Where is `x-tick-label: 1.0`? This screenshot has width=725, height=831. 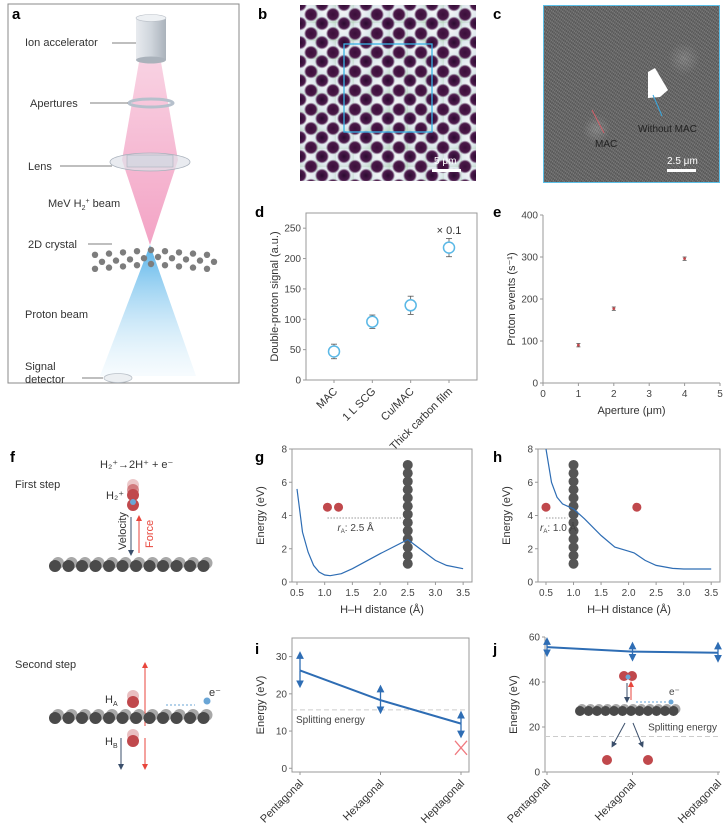
x-tick-label: 1.0 is located at coordinates (325, 593).